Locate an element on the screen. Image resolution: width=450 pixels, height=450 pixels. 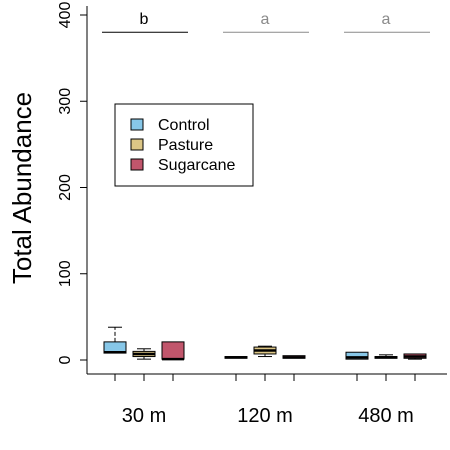
y-tick-label: 200 is located at coordinates (65, 187).